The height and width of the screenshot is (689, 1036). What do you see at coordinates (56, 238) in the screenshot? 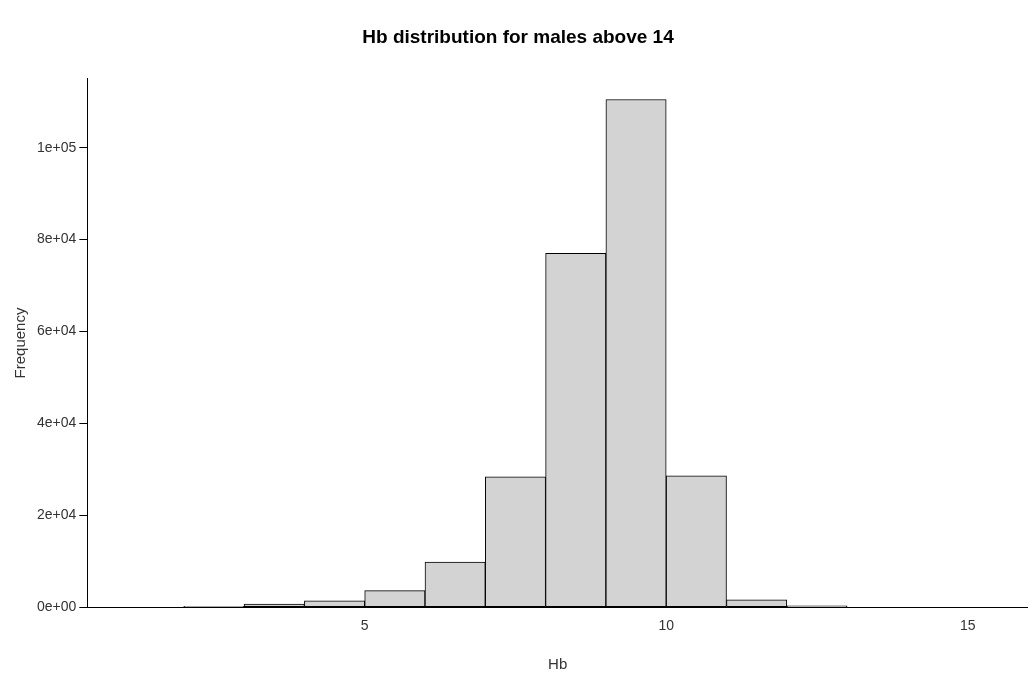
I see `y-tick-label: 8e+04` at bounding box center [56, 238].